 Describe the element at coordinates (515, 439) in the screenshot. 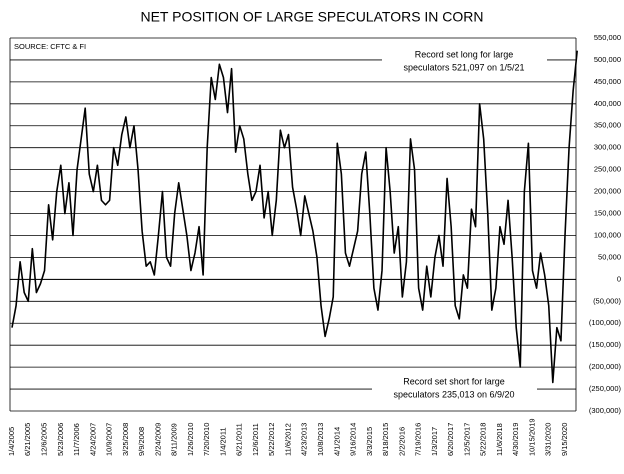

I see `x-tick-label: 4/30/2019` at that location.